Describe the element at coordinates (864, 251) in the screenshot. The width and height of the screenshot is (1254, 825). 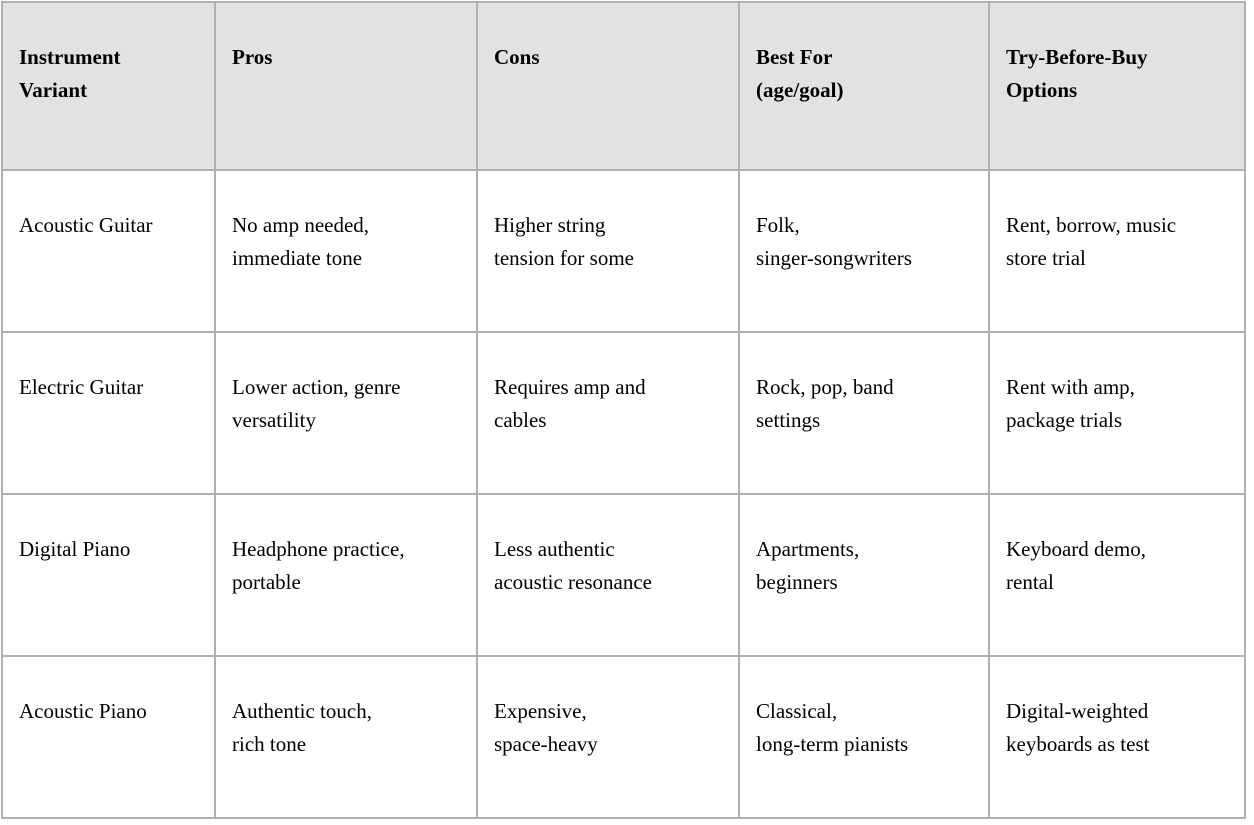
I see `table-cell: Folk, singer-songwriters` at that location.